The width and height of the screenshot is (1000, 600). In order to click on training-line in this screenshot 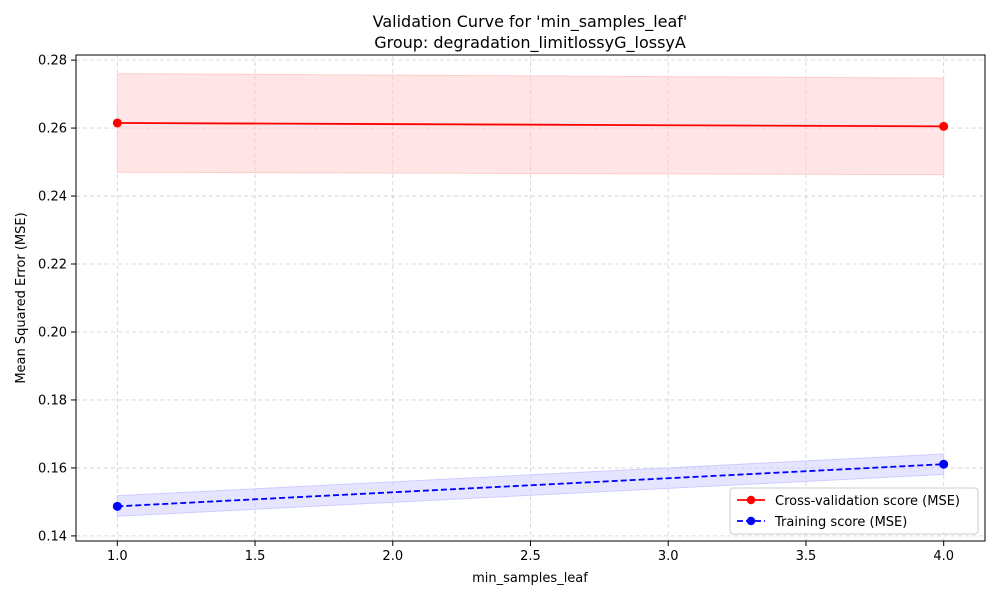, I will do `click(530, 485)`.